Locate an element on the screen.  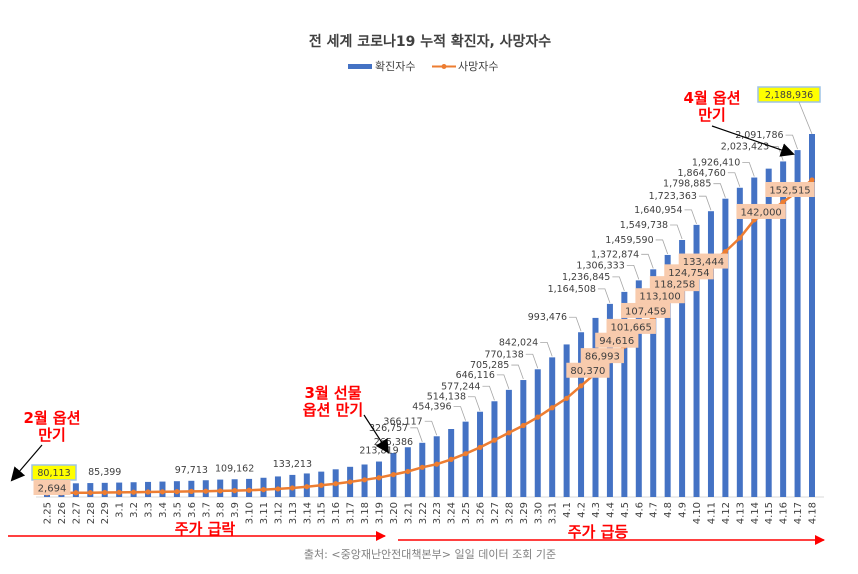
death-point-3.12 is located at coordinates (278, 489).